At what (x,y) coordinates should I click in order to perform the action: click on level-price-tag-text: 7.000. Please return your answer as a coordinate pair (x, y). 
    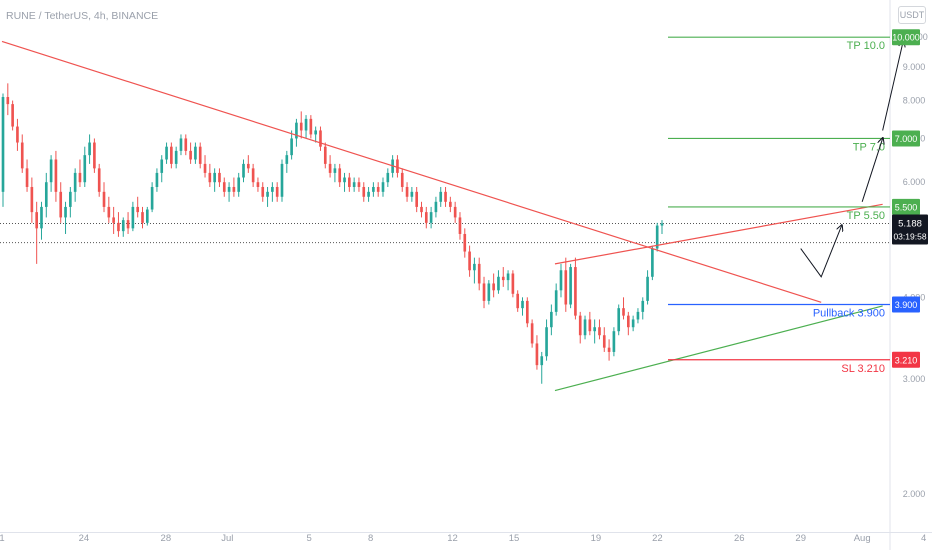
    Looking at the image, I should click on (906, 139).